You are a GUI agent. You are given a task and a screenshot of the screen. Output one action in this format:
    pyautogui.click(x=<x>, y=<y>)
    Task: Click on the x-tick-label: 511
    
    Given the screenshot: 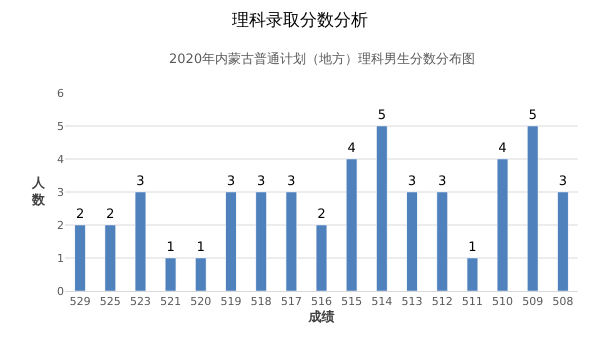 What is the action you would take?
    pyautogui.click(x=472, y=301)
    